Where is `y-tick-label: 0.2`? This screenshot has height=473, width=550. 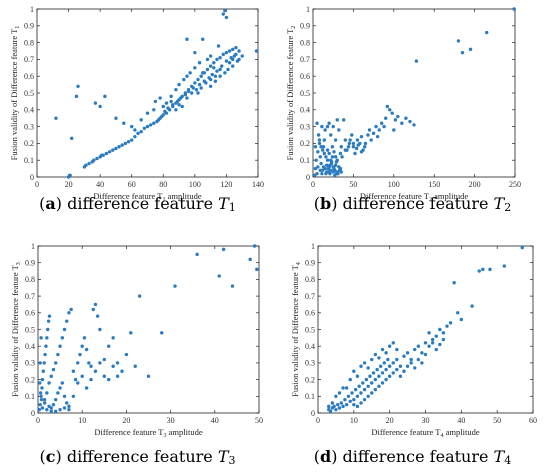
y-tick-label: 0.2 is located at coordinates (30, 379).